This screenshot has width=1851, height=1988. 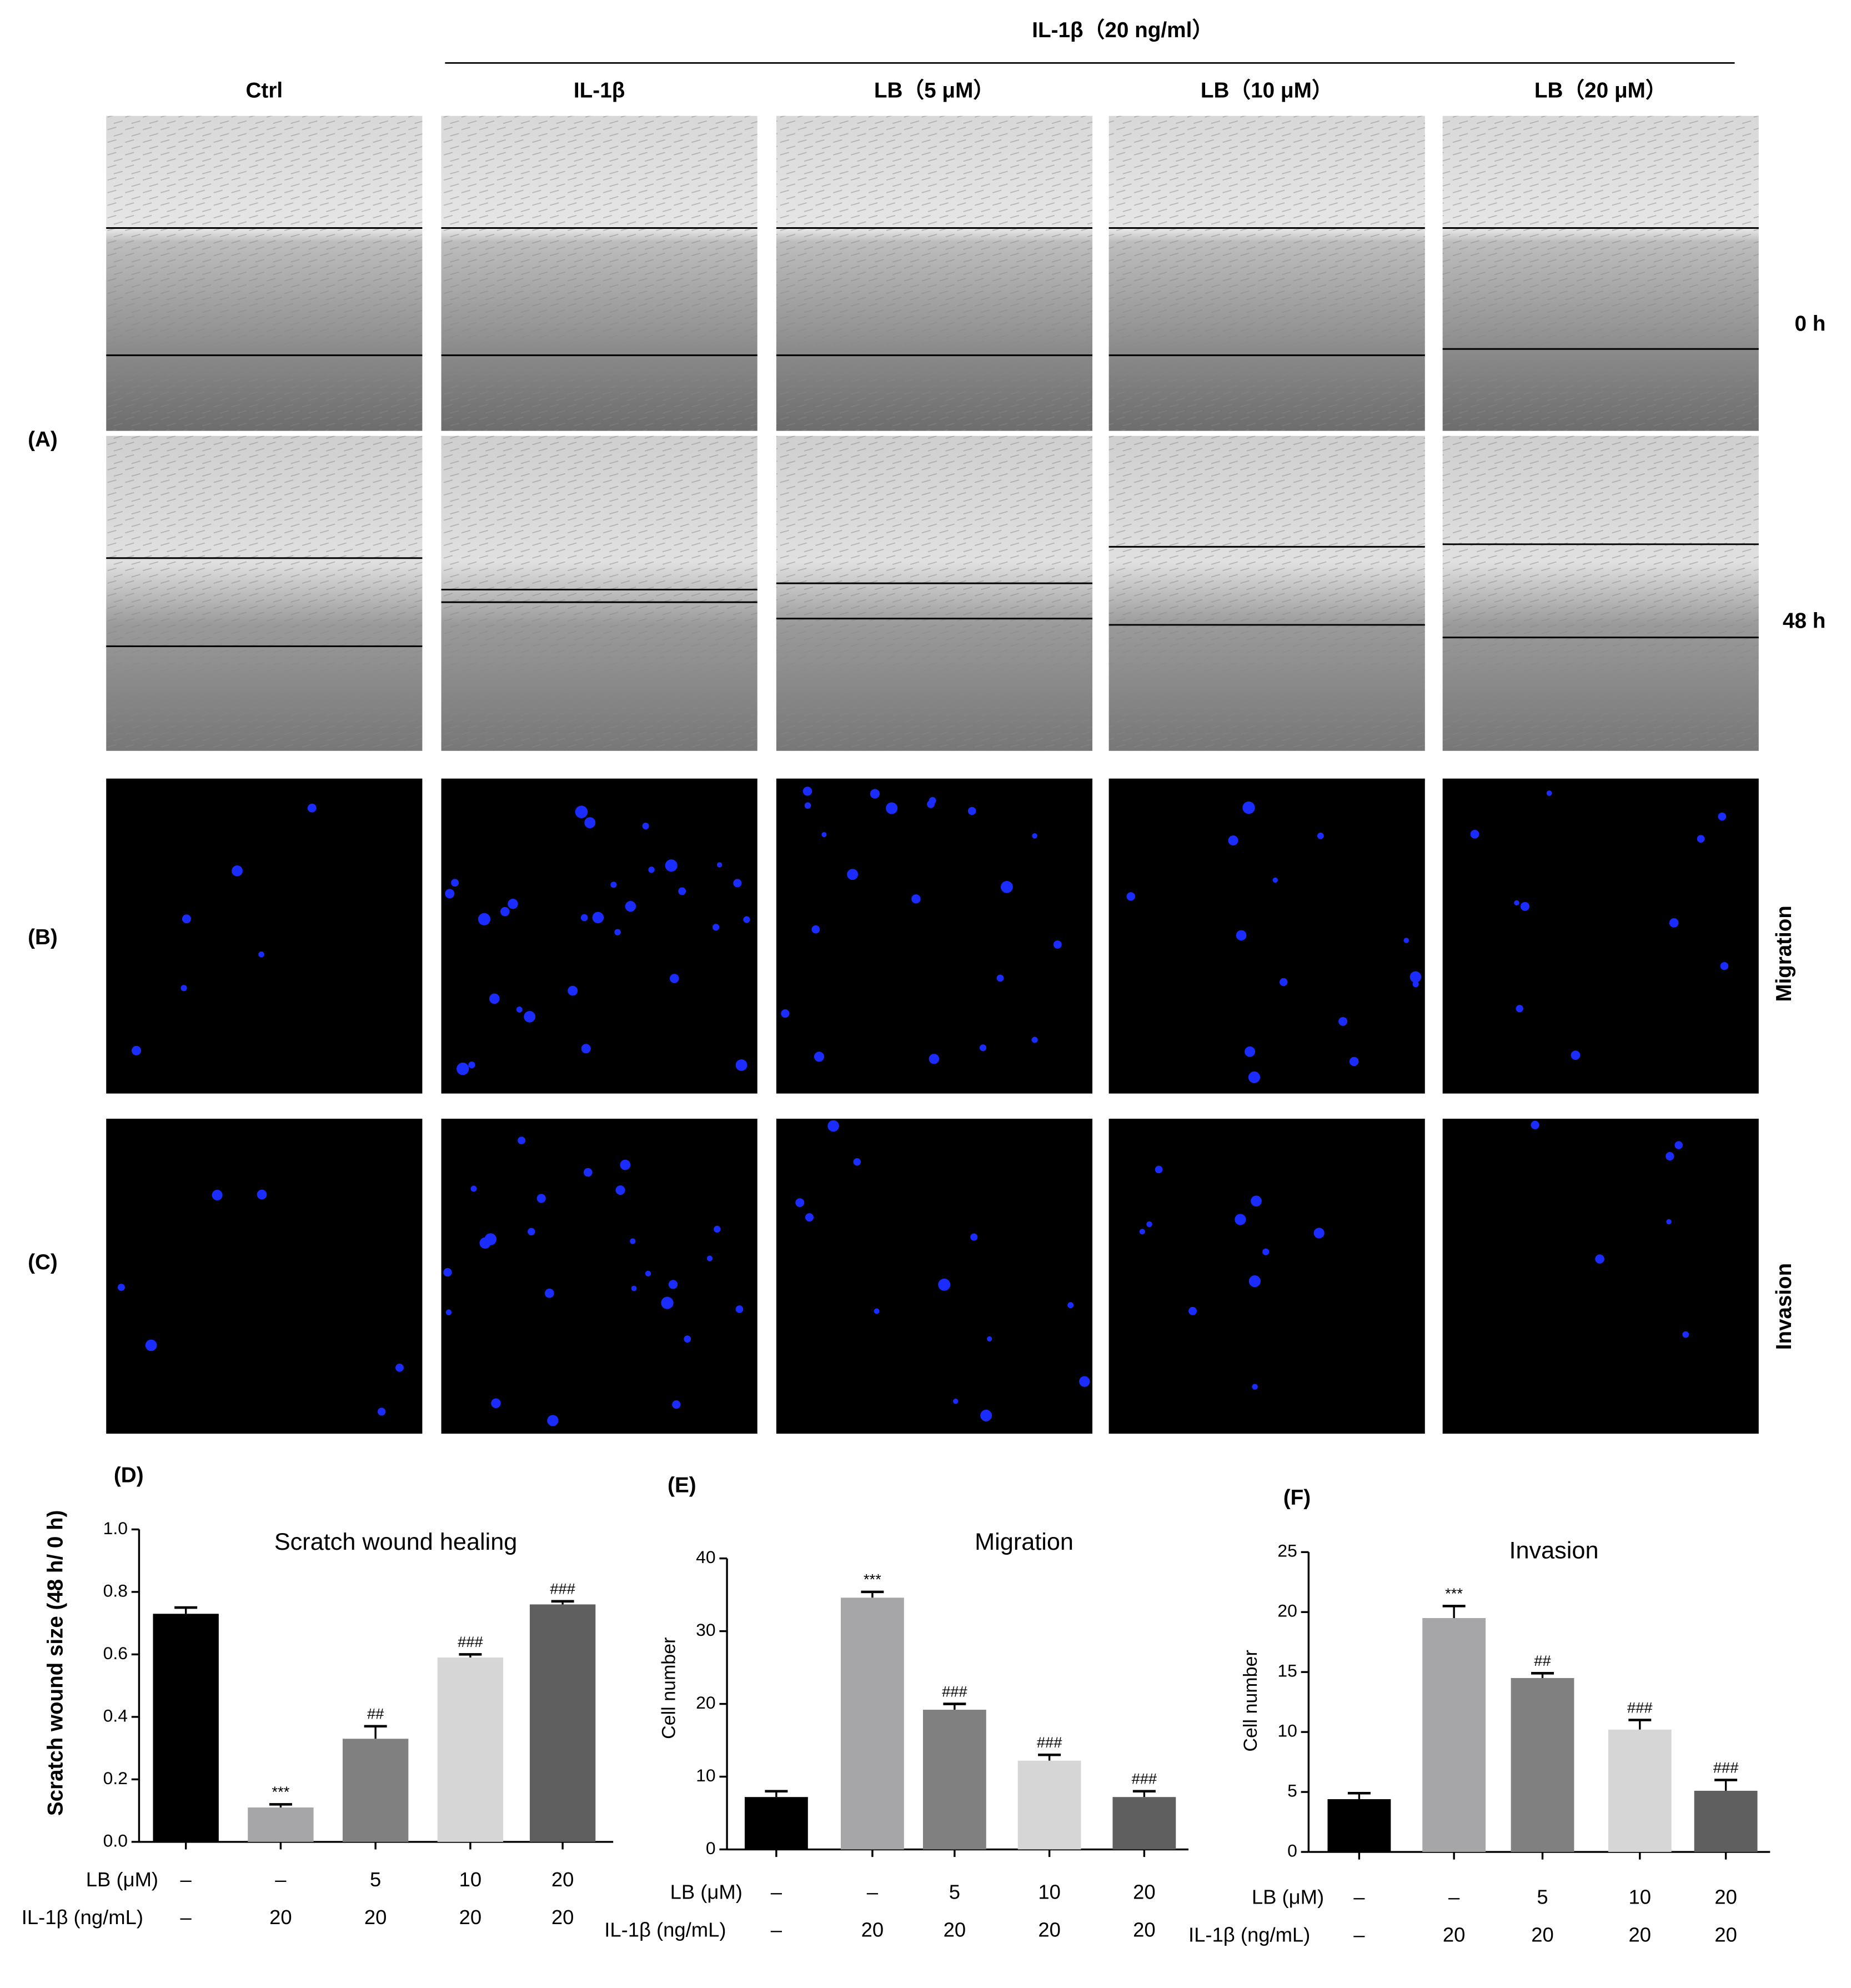 What do you see at coordinates (1122, 30) in the screenshot?
I see `group-label: IL-1β（20 ng/ml）` at bounding box center [1122, 30].